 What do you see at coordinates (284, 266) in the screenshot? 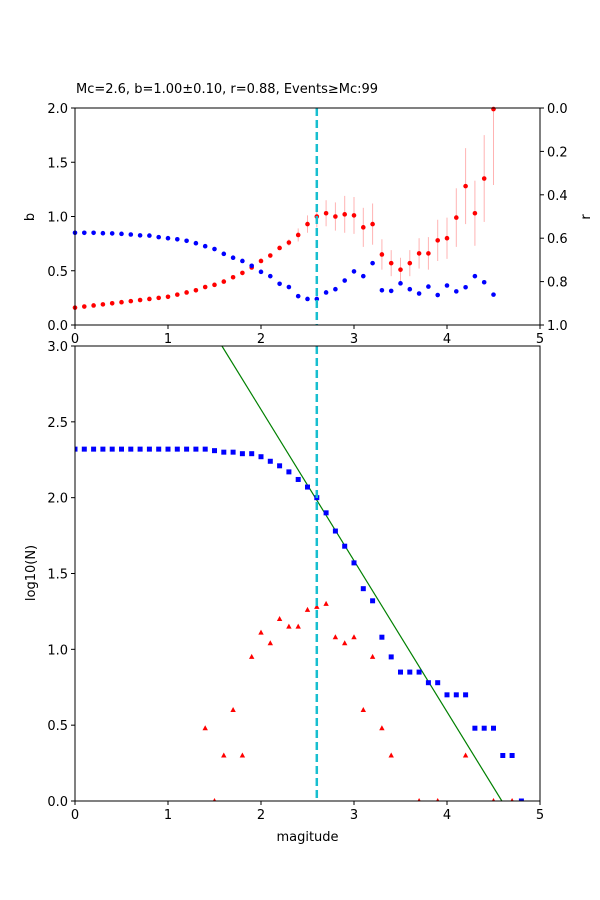
I see `r-series` at bounding box center [284, 266].